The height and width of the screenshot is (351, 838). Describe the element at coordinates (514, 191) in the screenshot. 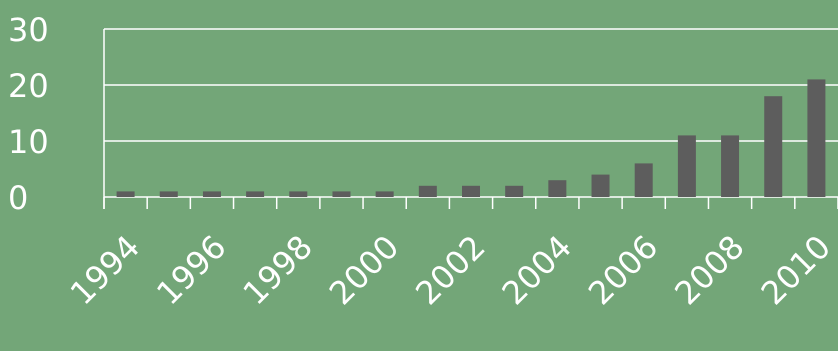

I see `bar-2003` at that location.